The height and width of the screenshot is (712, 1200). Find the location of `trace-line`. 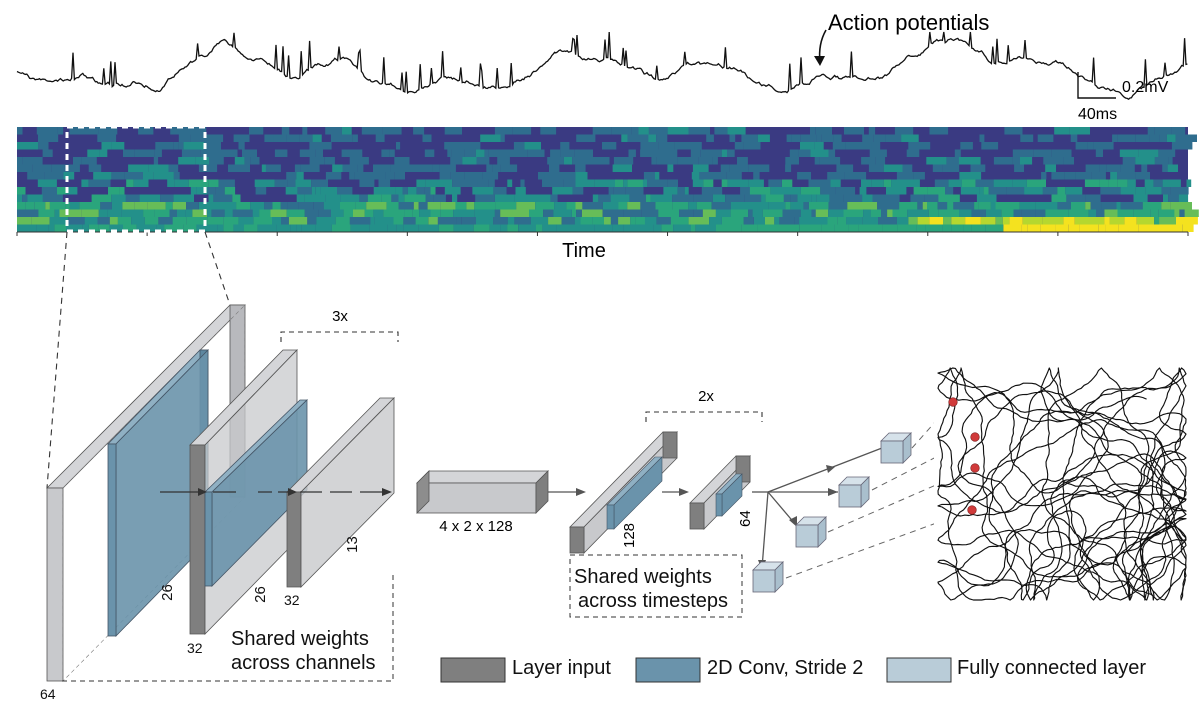

trace-line is located at coordinates (602, 65).